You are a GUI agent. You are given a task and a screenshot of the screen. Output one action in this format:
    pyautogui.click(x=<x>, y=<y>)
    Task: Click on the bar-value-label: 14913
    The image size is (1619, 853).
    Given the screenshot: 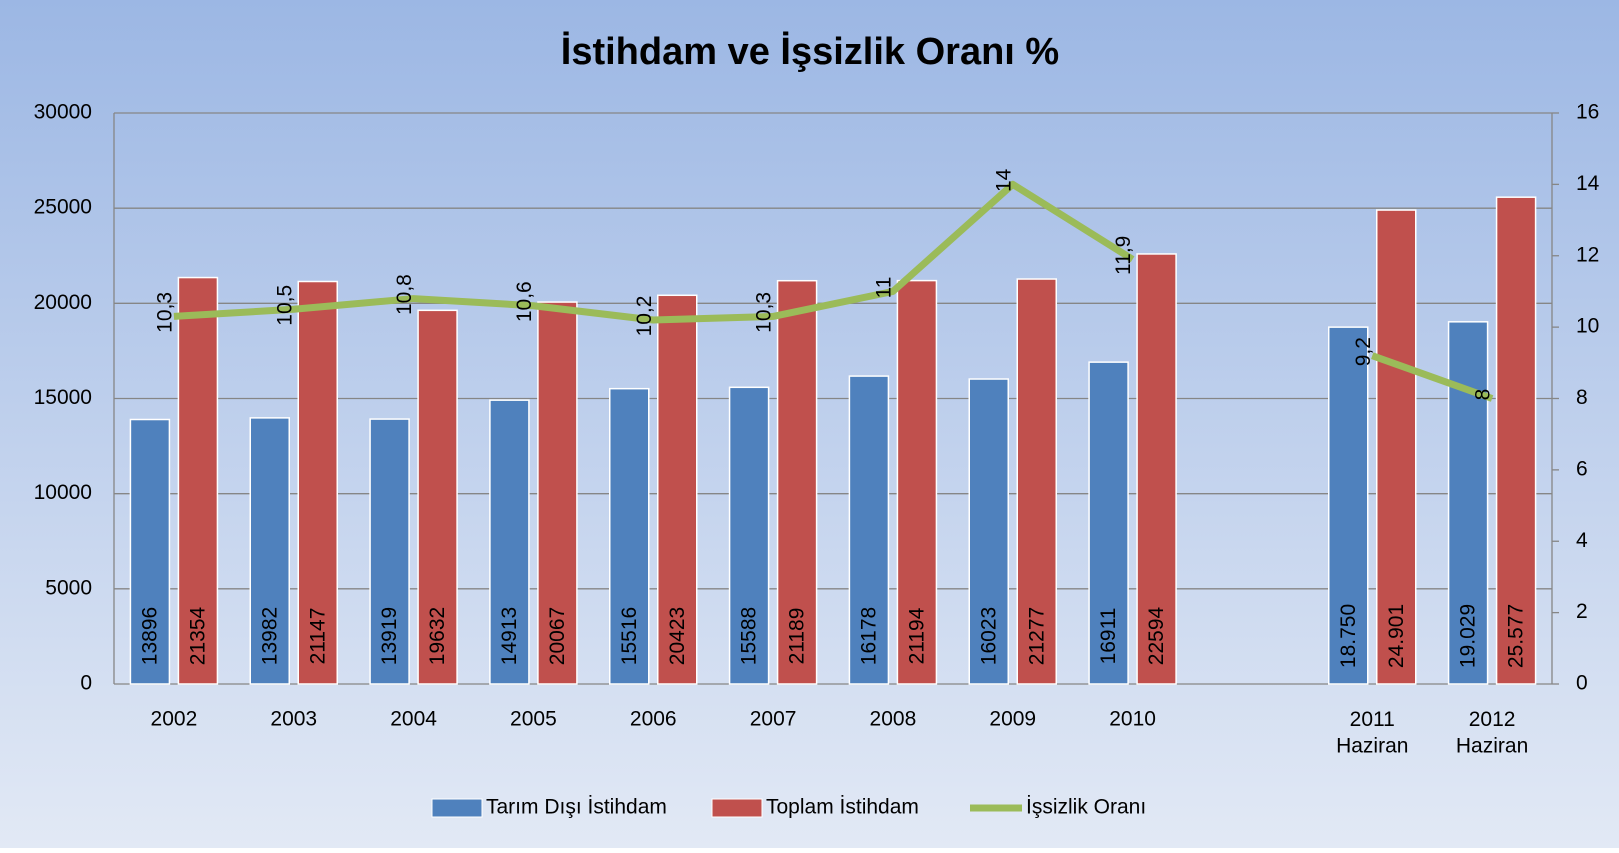 What is the action you would take?
    pyautogui.click(x=509, y=636)
    